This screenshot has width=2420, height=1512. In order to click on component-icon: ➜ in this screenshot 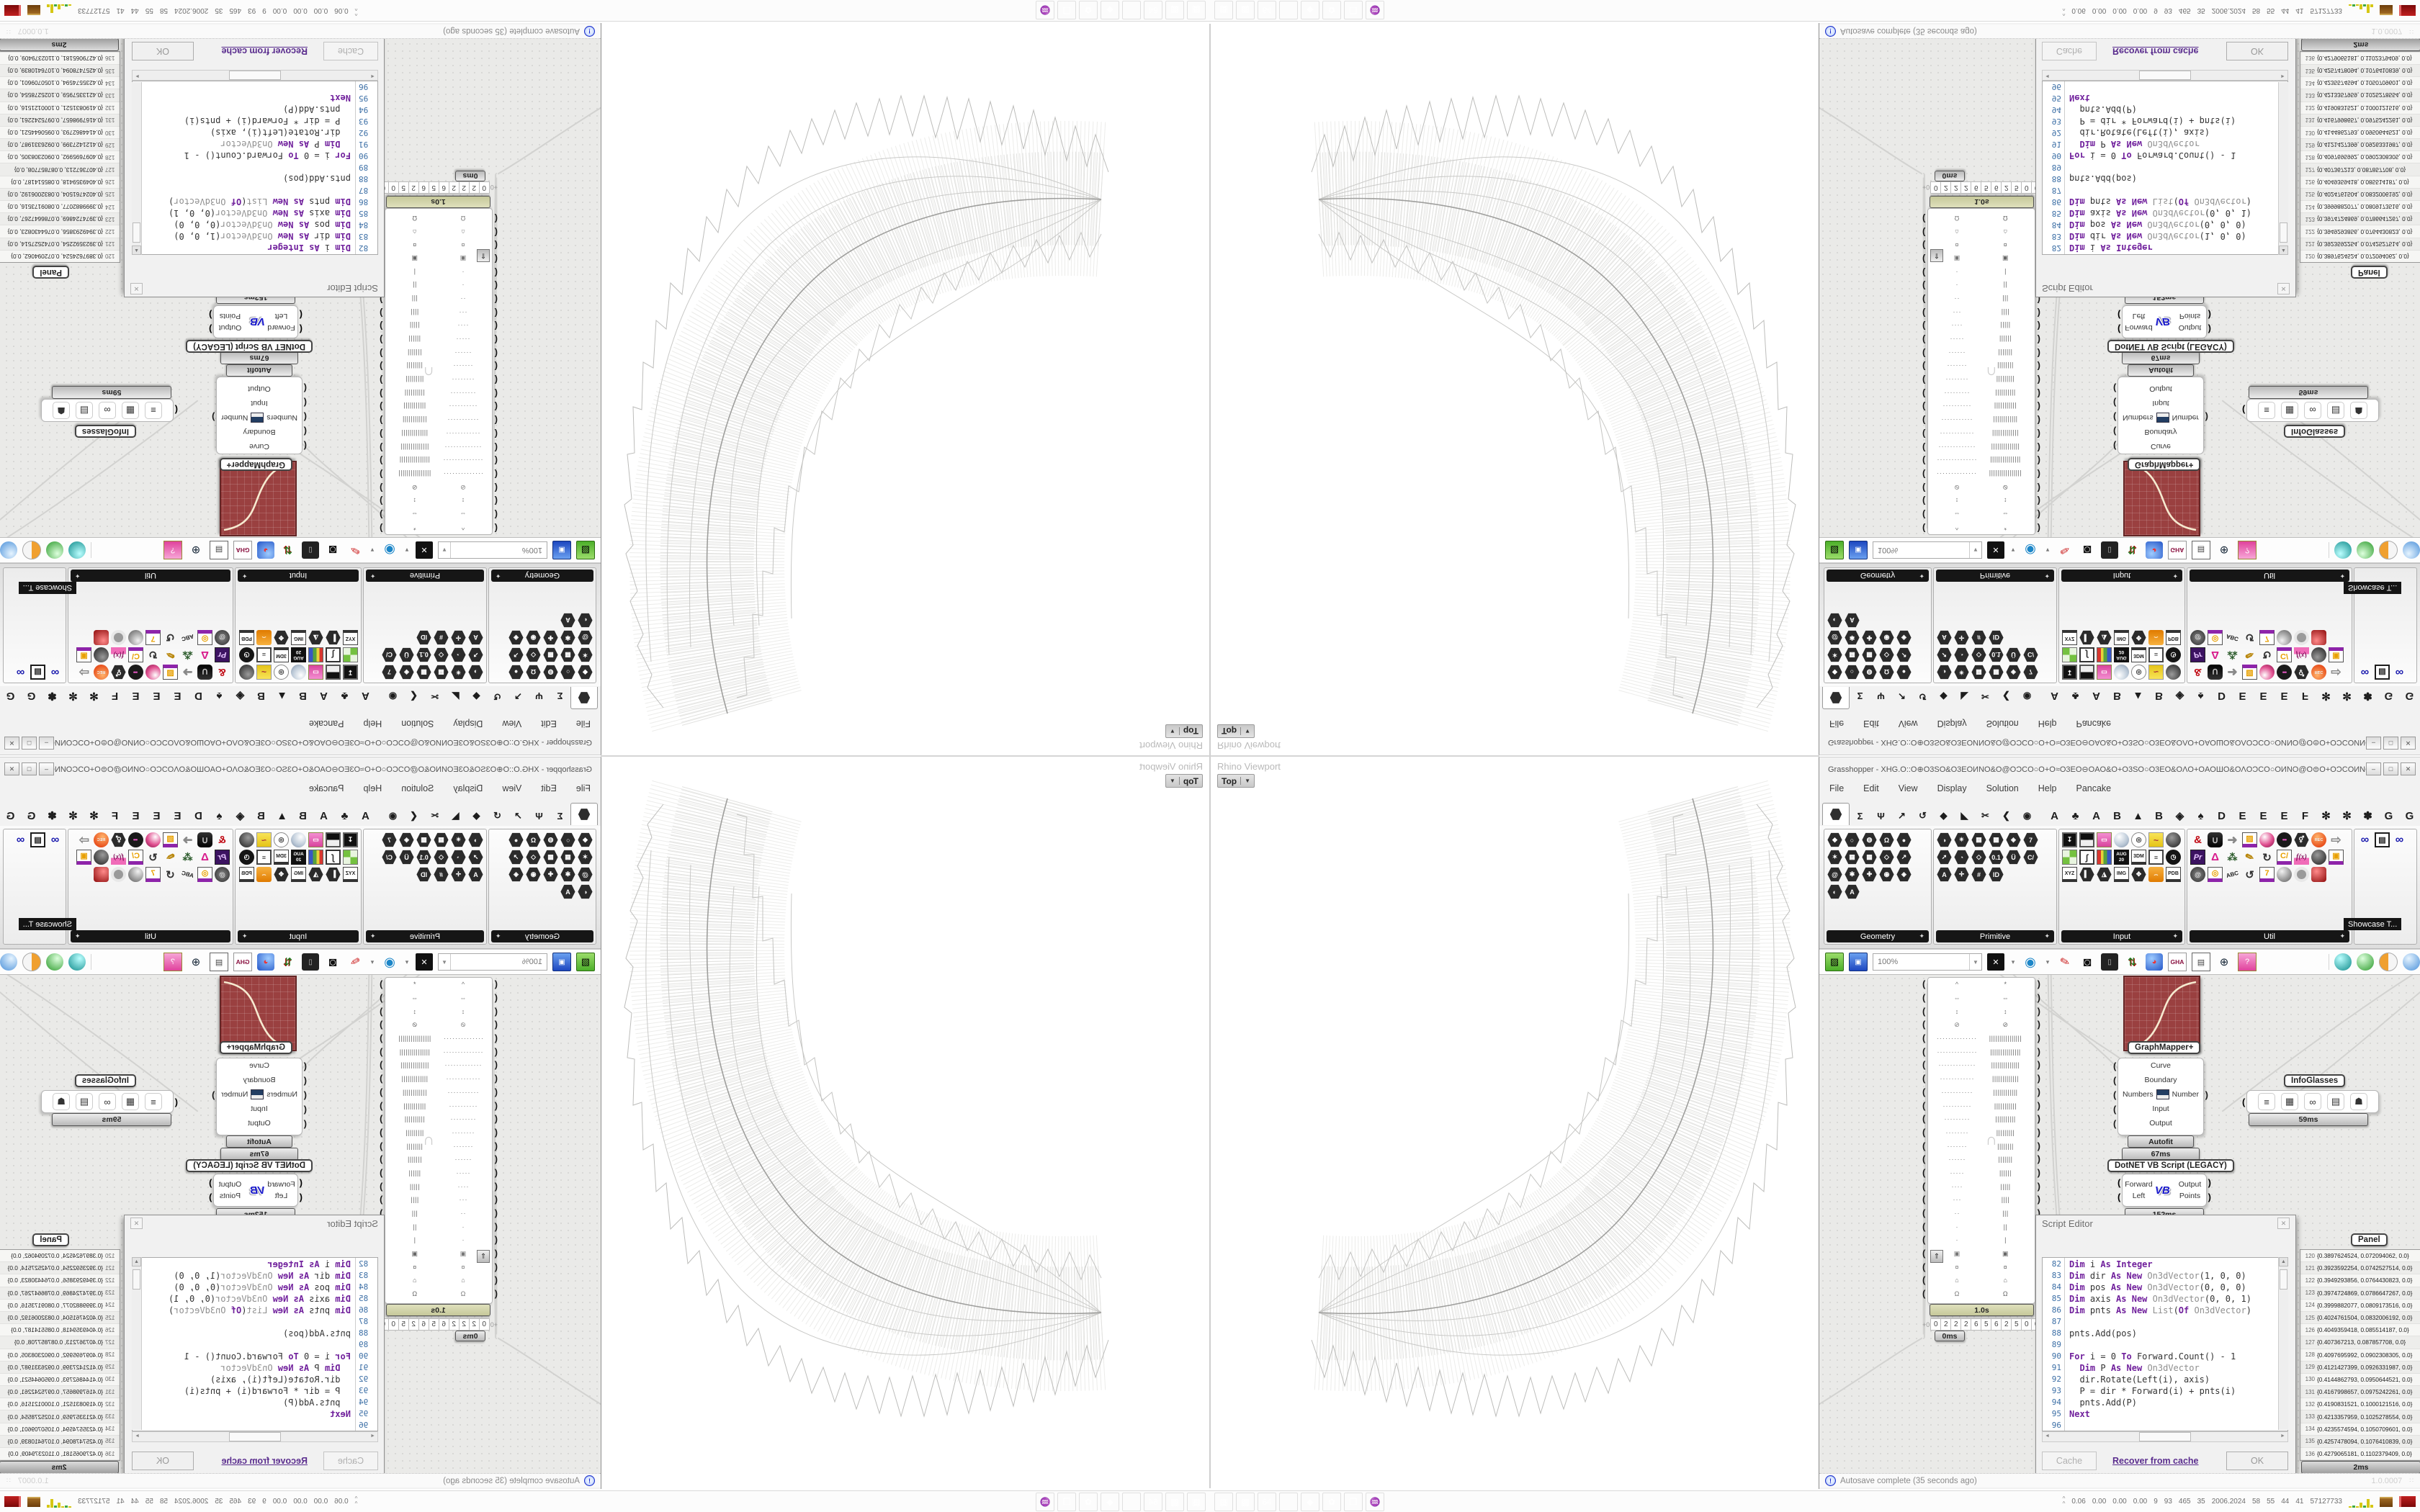, I will do `click(2232, 672)`.